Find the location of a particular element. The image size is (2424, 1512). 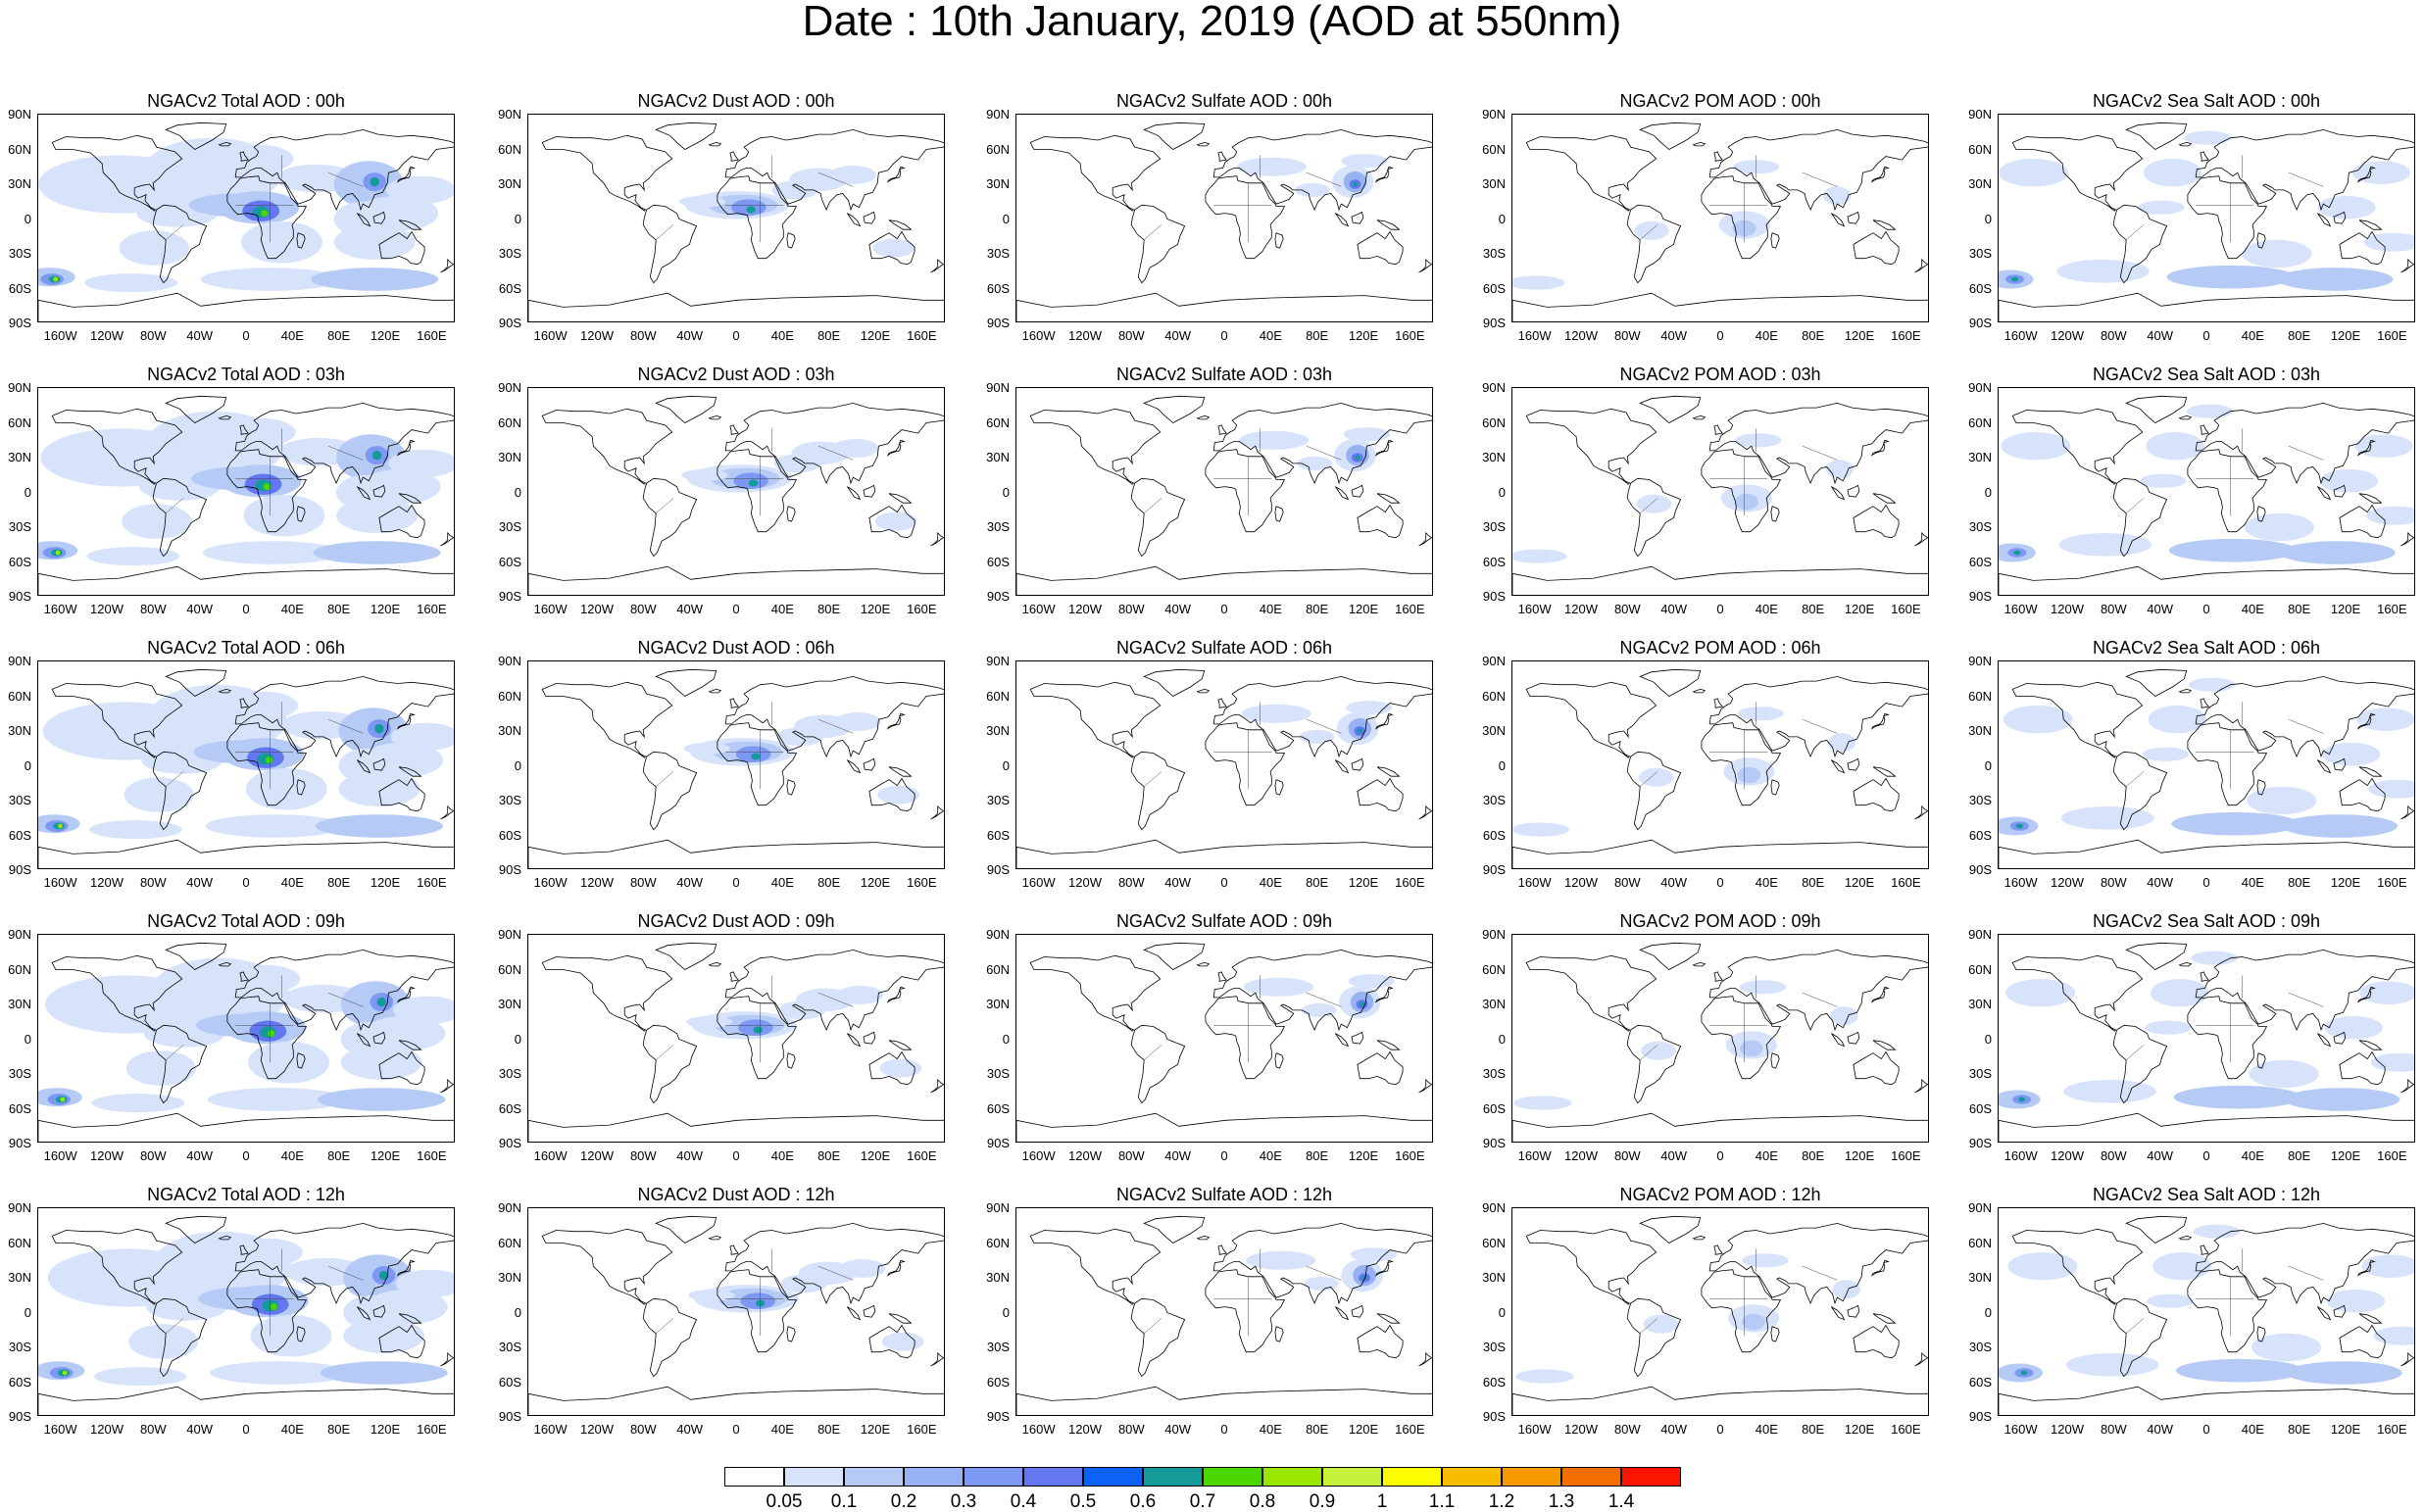

lon-tick-label: 160E is located at coordinates (1906, 1429).